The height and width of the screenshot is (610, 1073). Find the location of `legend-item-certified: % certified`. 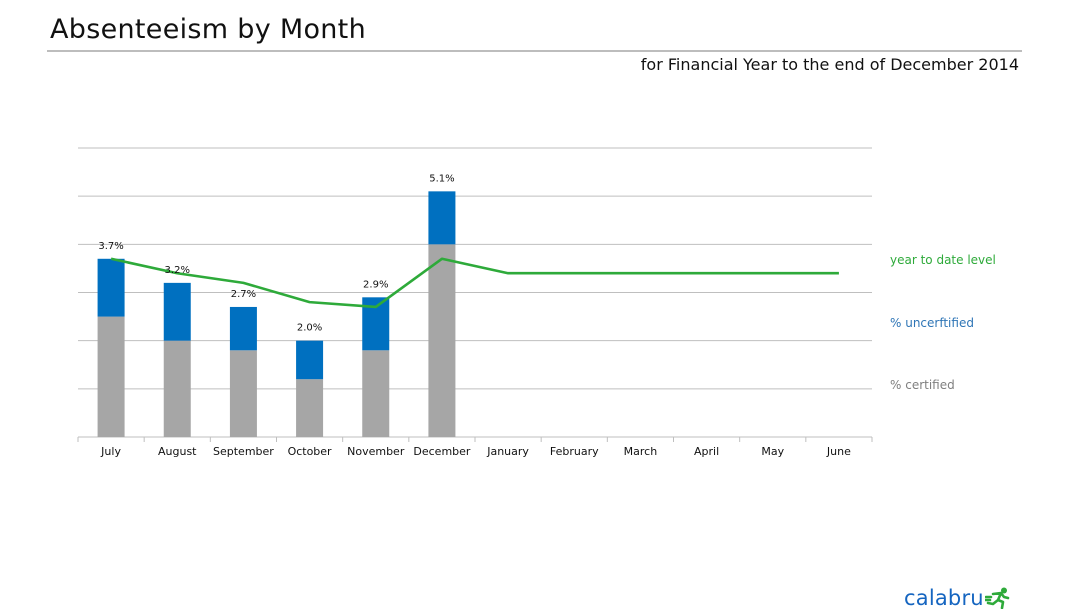

legend-item-certified: % certified is located at coordinates (922, 385).